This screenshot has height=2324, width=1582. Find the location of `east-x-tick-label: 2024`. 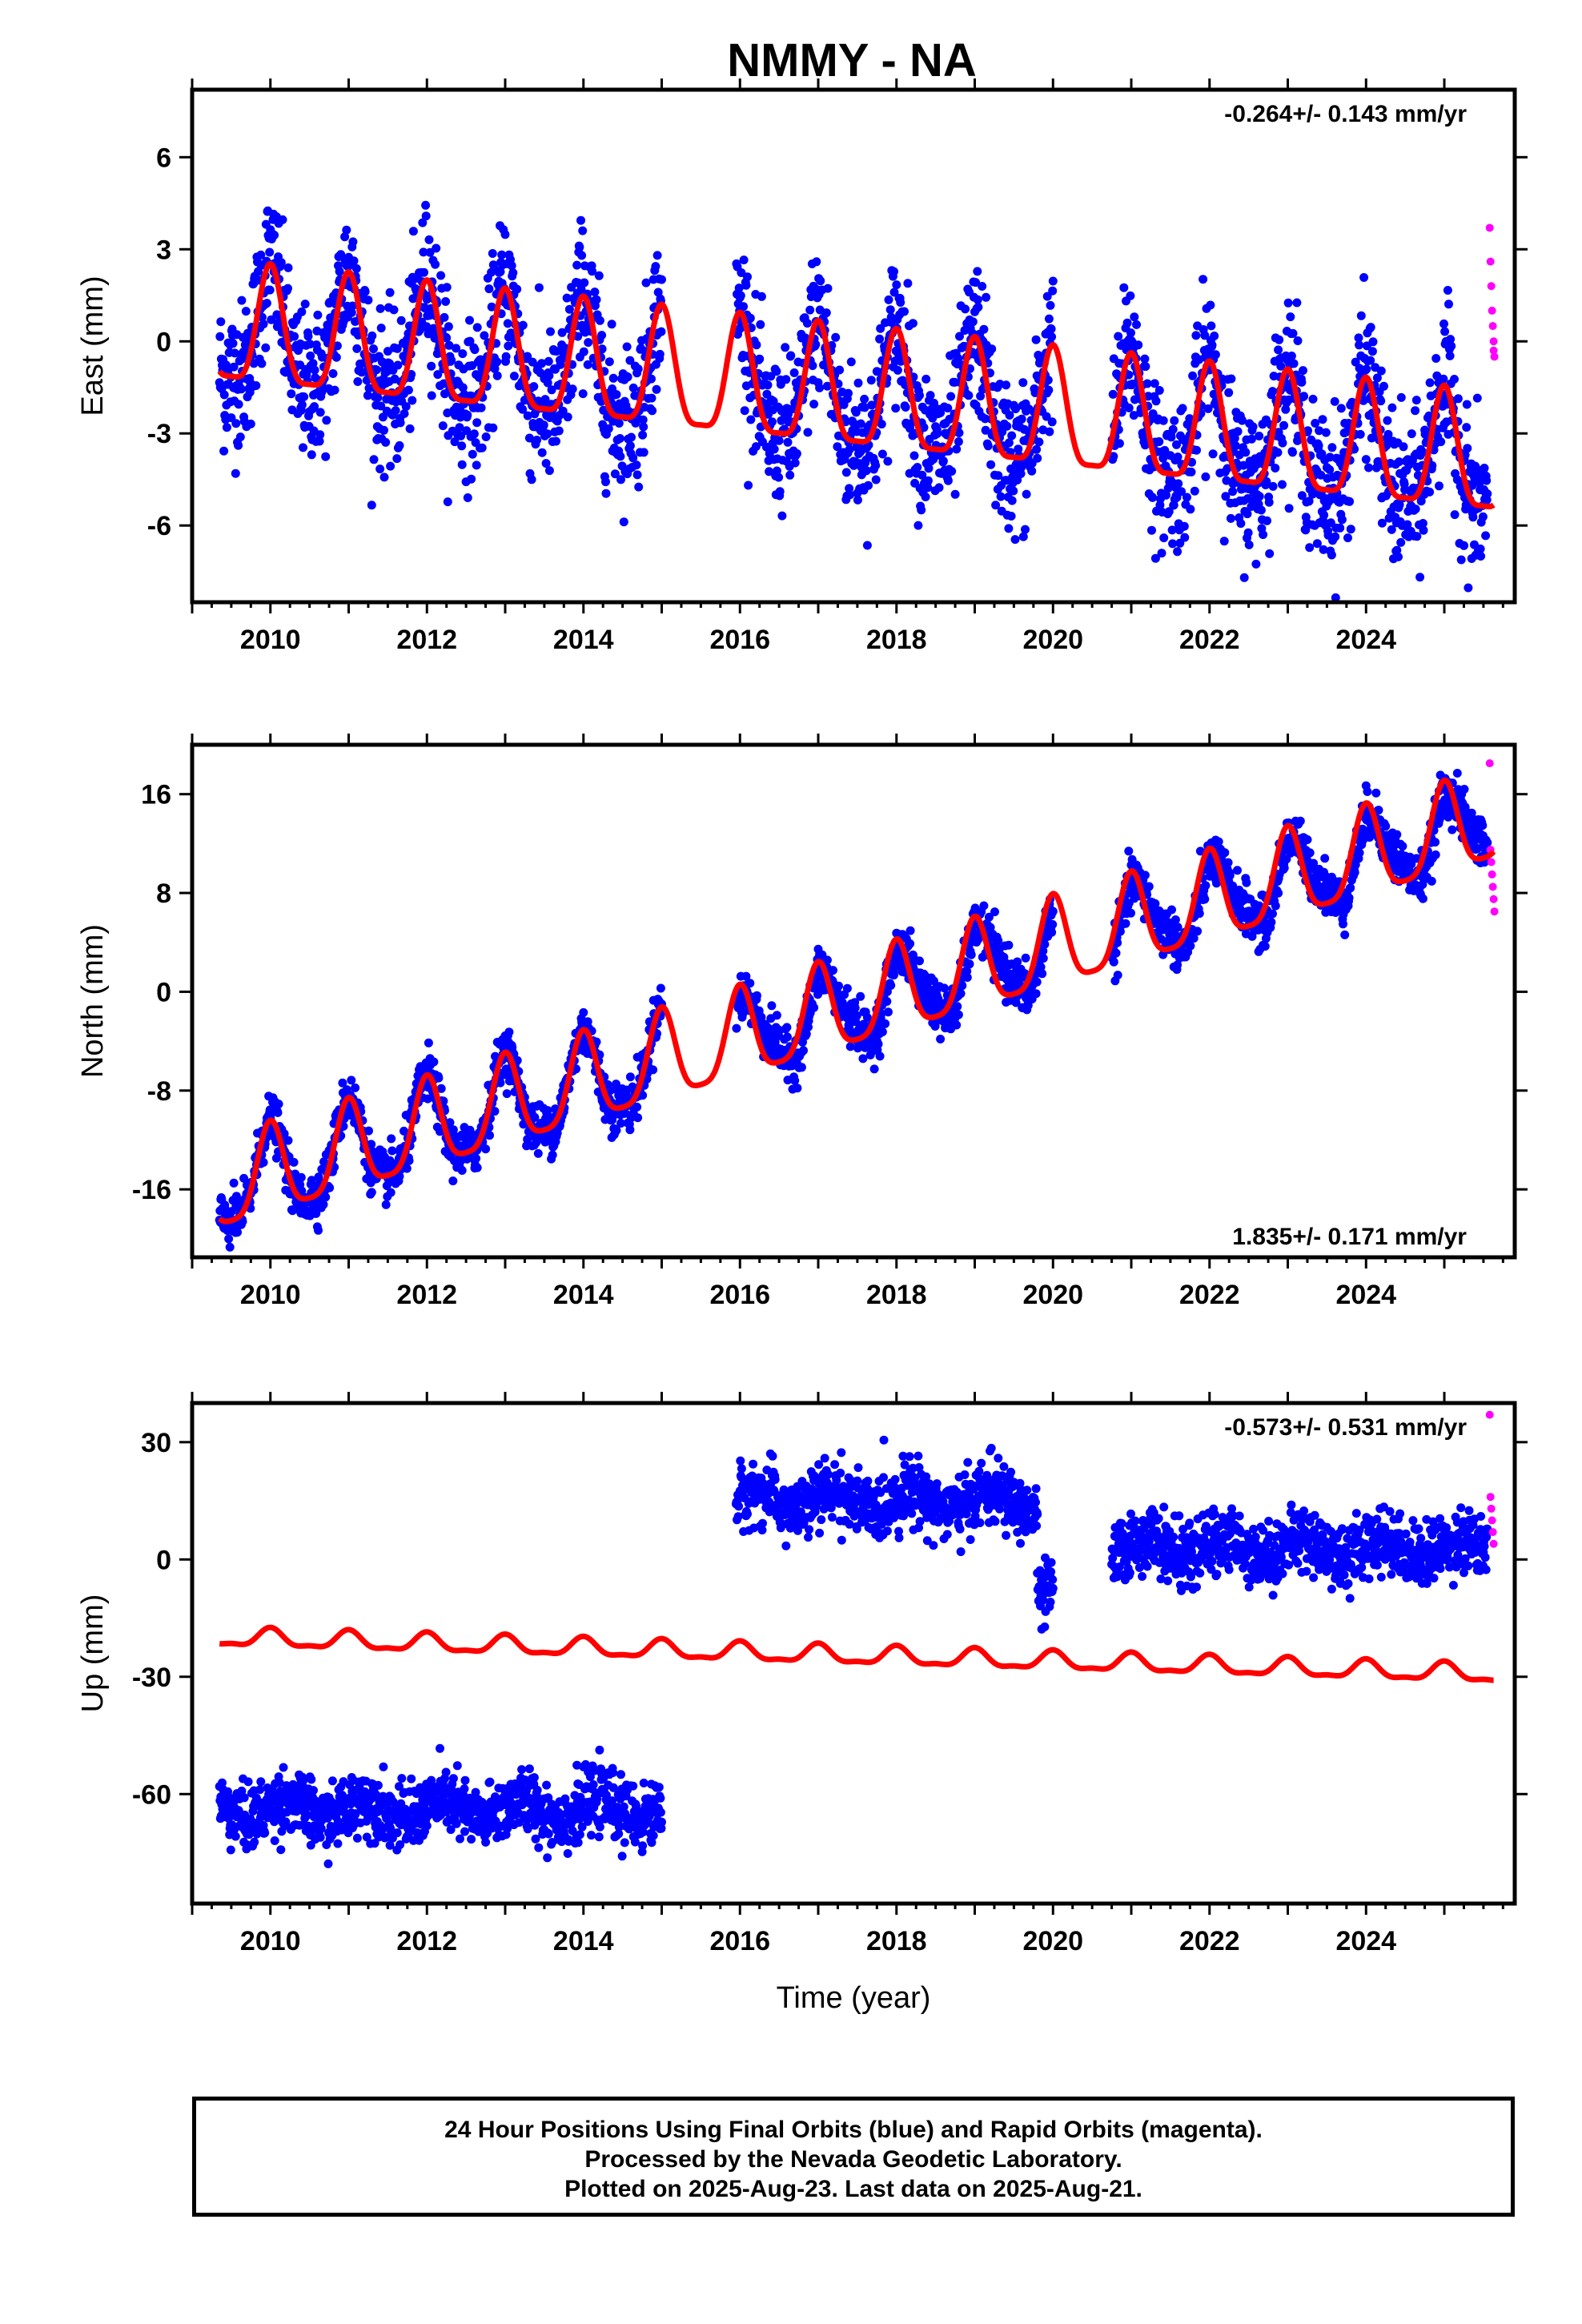

east-x-tick-label: 2024 is located at coordinates (1365, 640).